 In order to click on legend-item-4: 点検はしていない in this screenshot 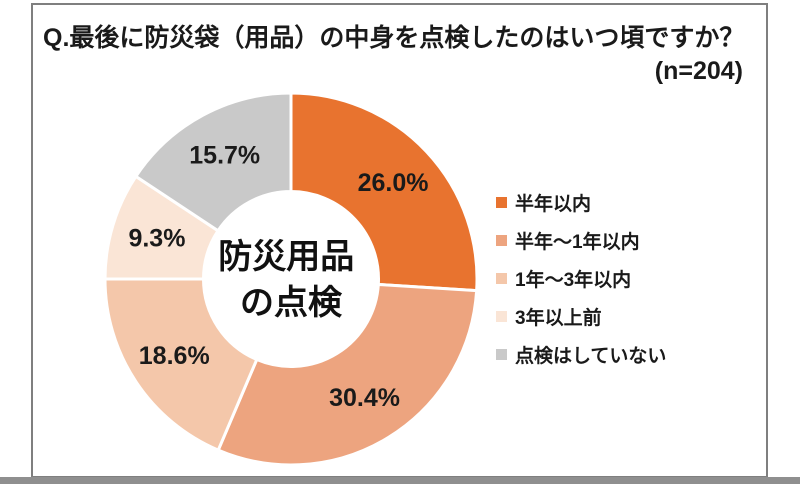, I will do `click(581, 355)`.